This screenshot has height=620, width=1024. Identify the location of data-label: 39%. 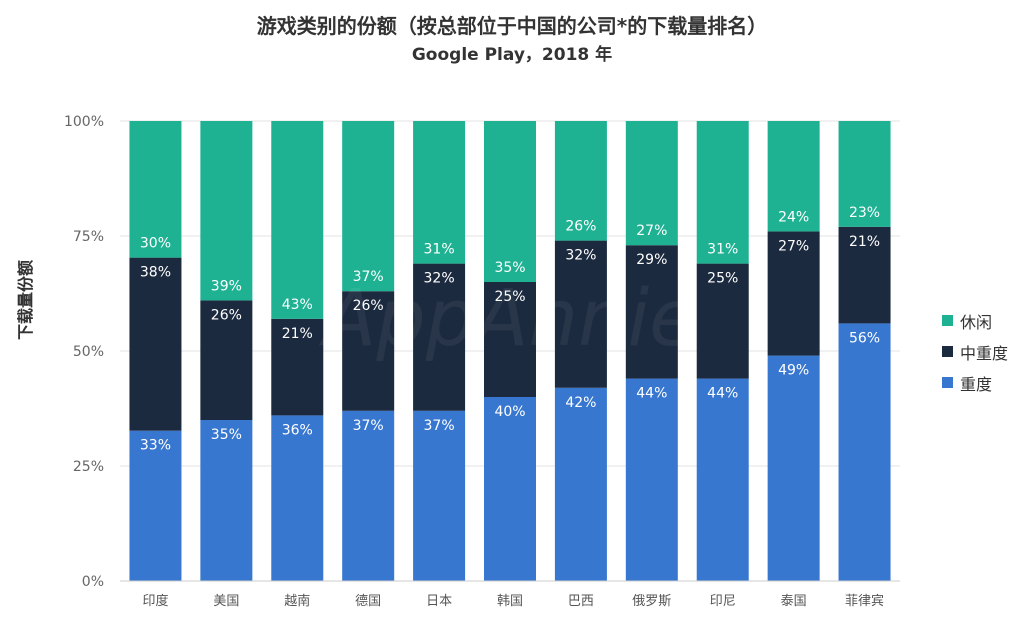
(226, 286).